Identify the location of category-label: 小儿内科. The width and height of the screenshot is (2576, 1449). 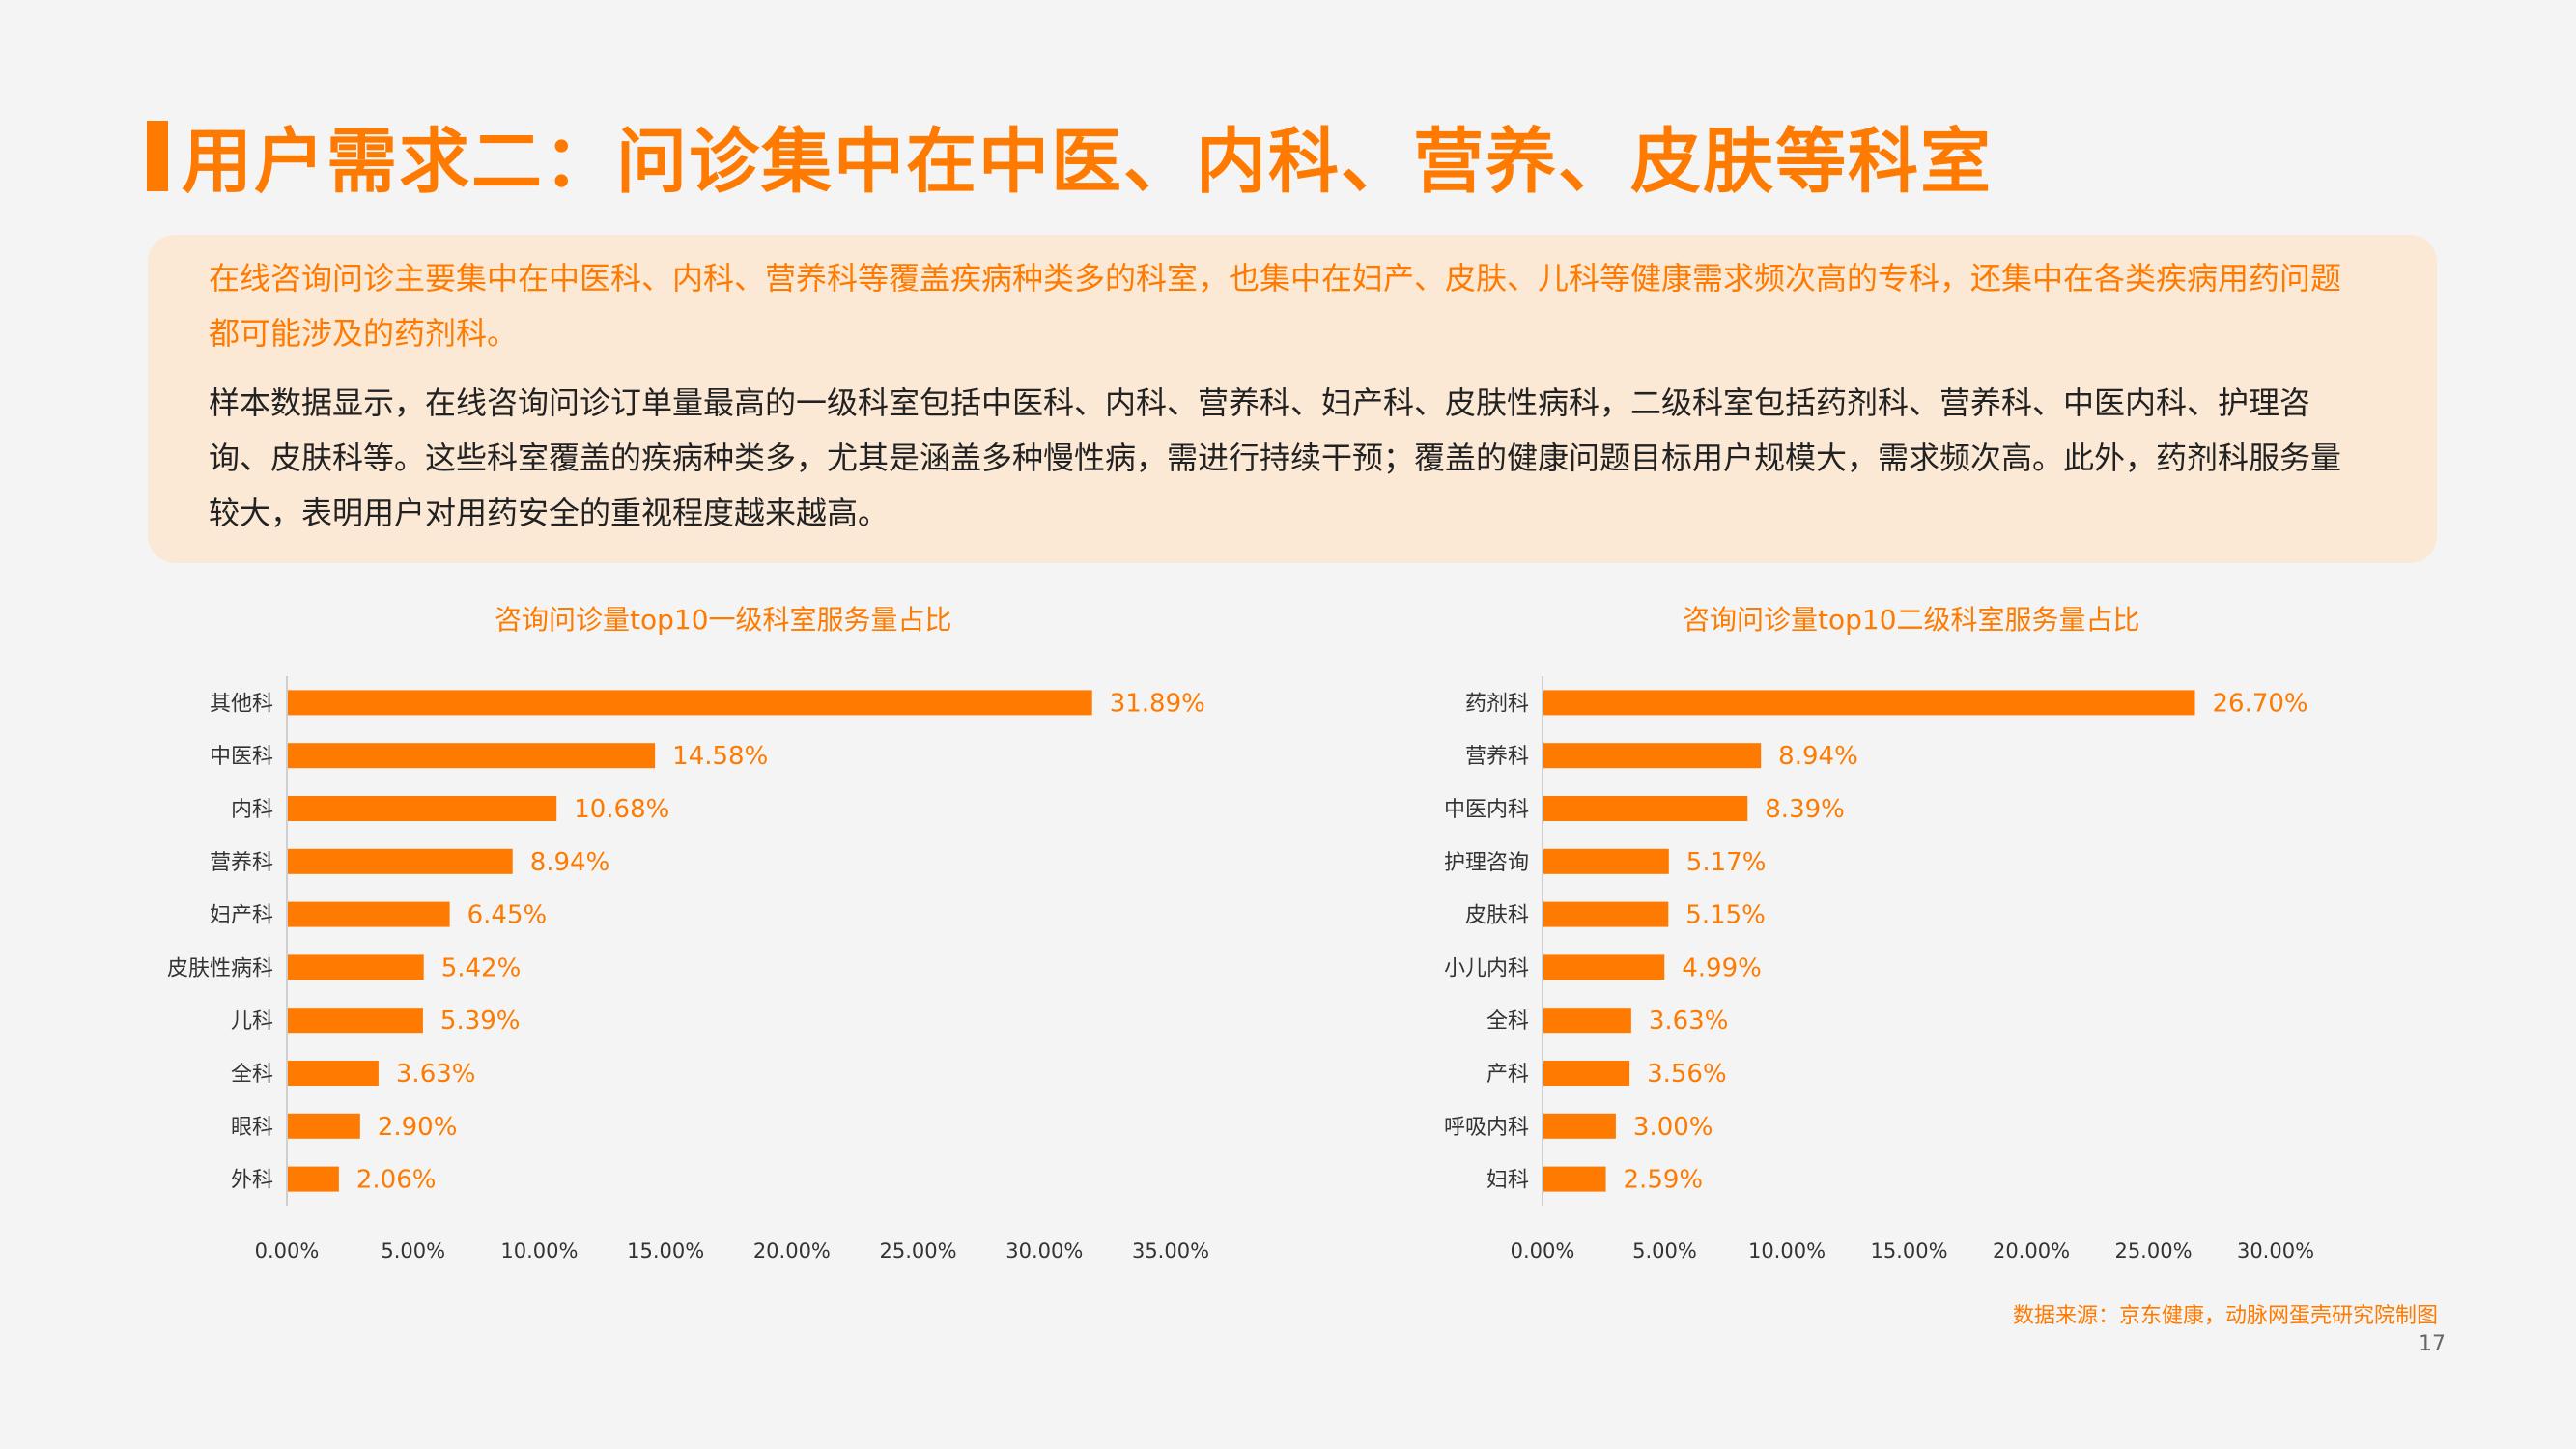
(1486, 968).